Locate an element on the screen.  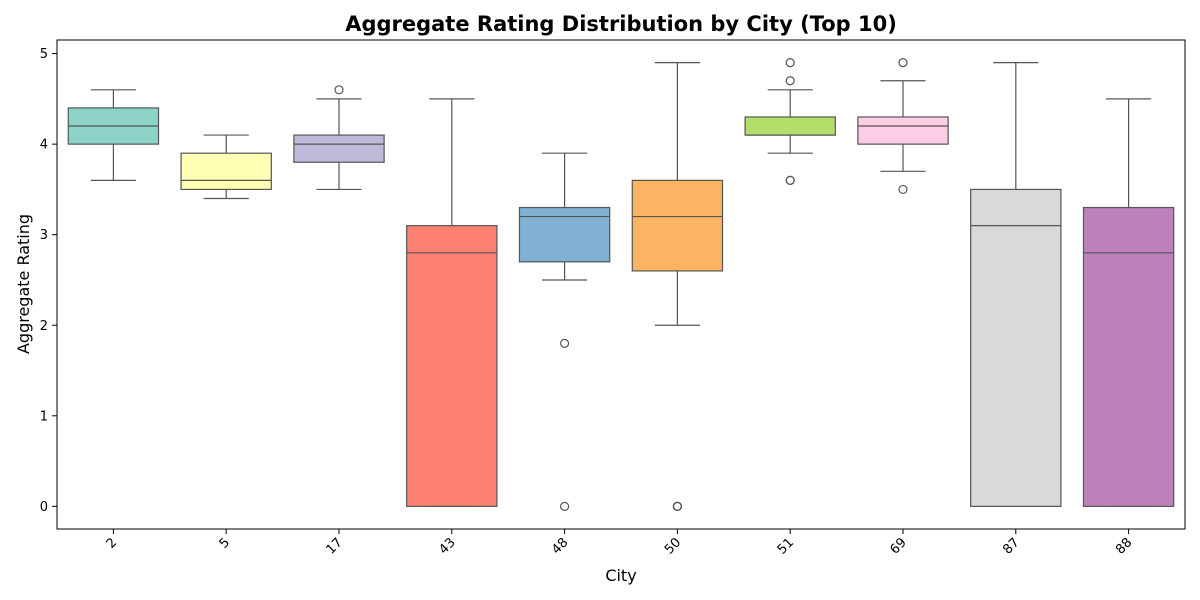
x-axis-title: City is located at coordinates (620, 575).